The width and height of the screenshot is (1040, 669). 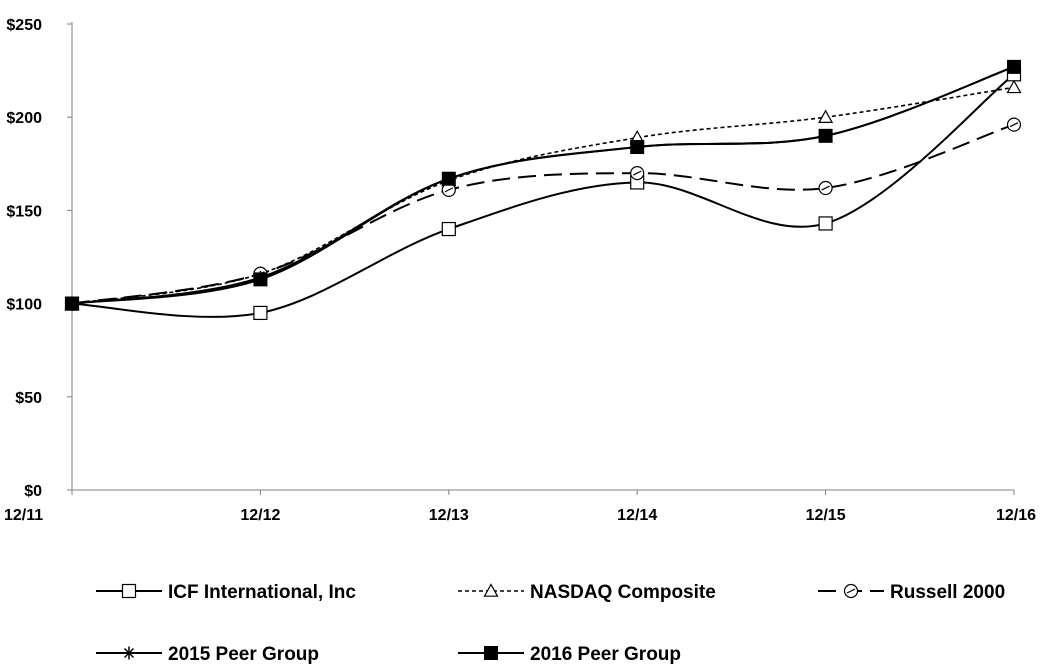 I want to click on x-tick-label: 12/16, so click(x=1016, y=515).